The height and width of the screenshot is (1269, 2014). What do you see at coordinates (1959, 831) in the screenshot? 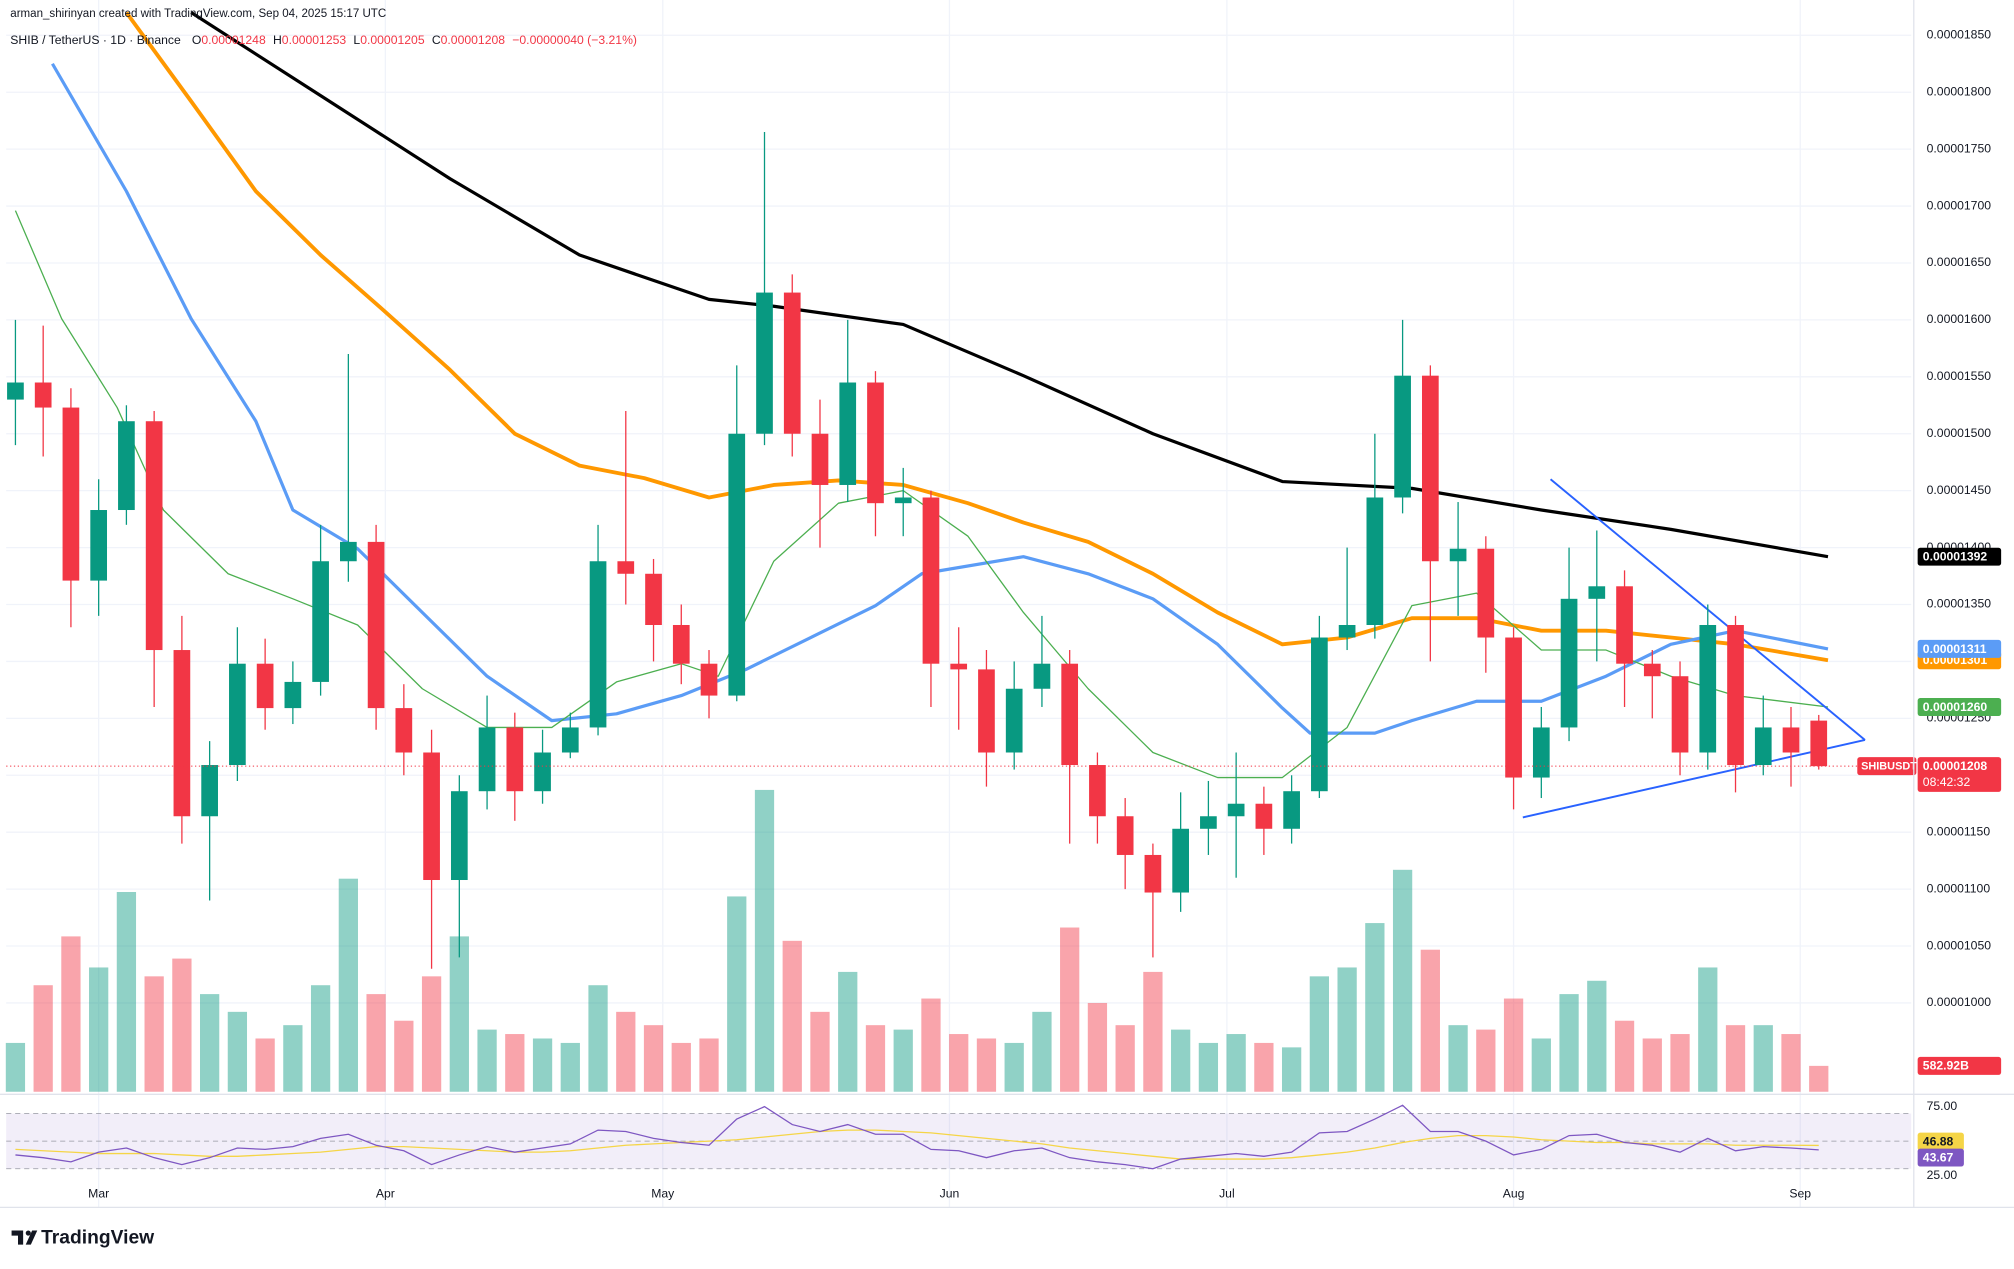
I see `y-tick-label: 0.00001150` at bounding box center [1959, 831].